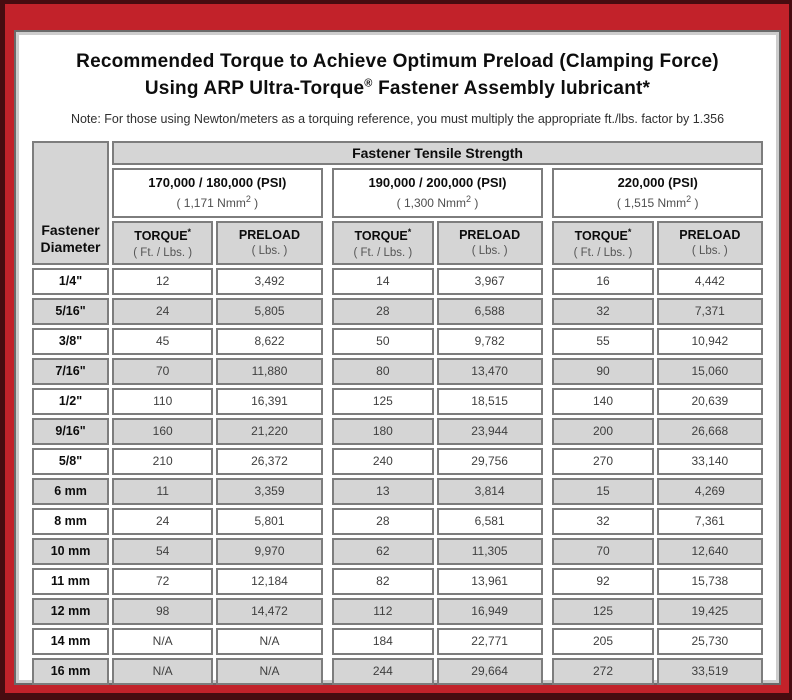 The image size is (792, 700). I want to click on diameter-cell: 6 mm, so click(71, 491).